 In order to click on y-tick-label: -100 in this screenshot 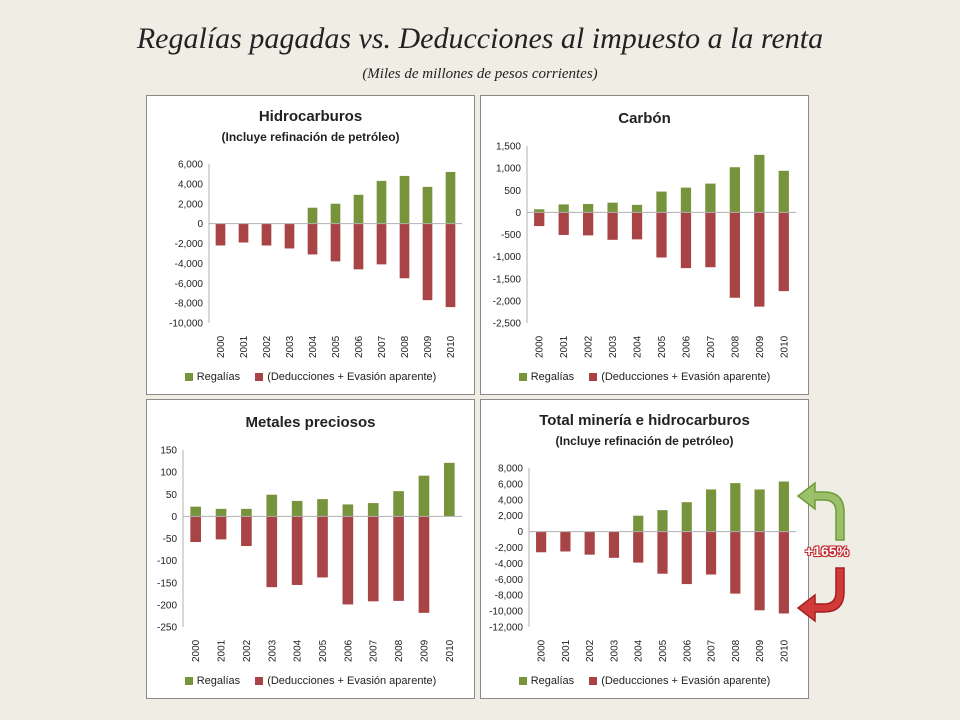, I will do `click(167, 561)`.